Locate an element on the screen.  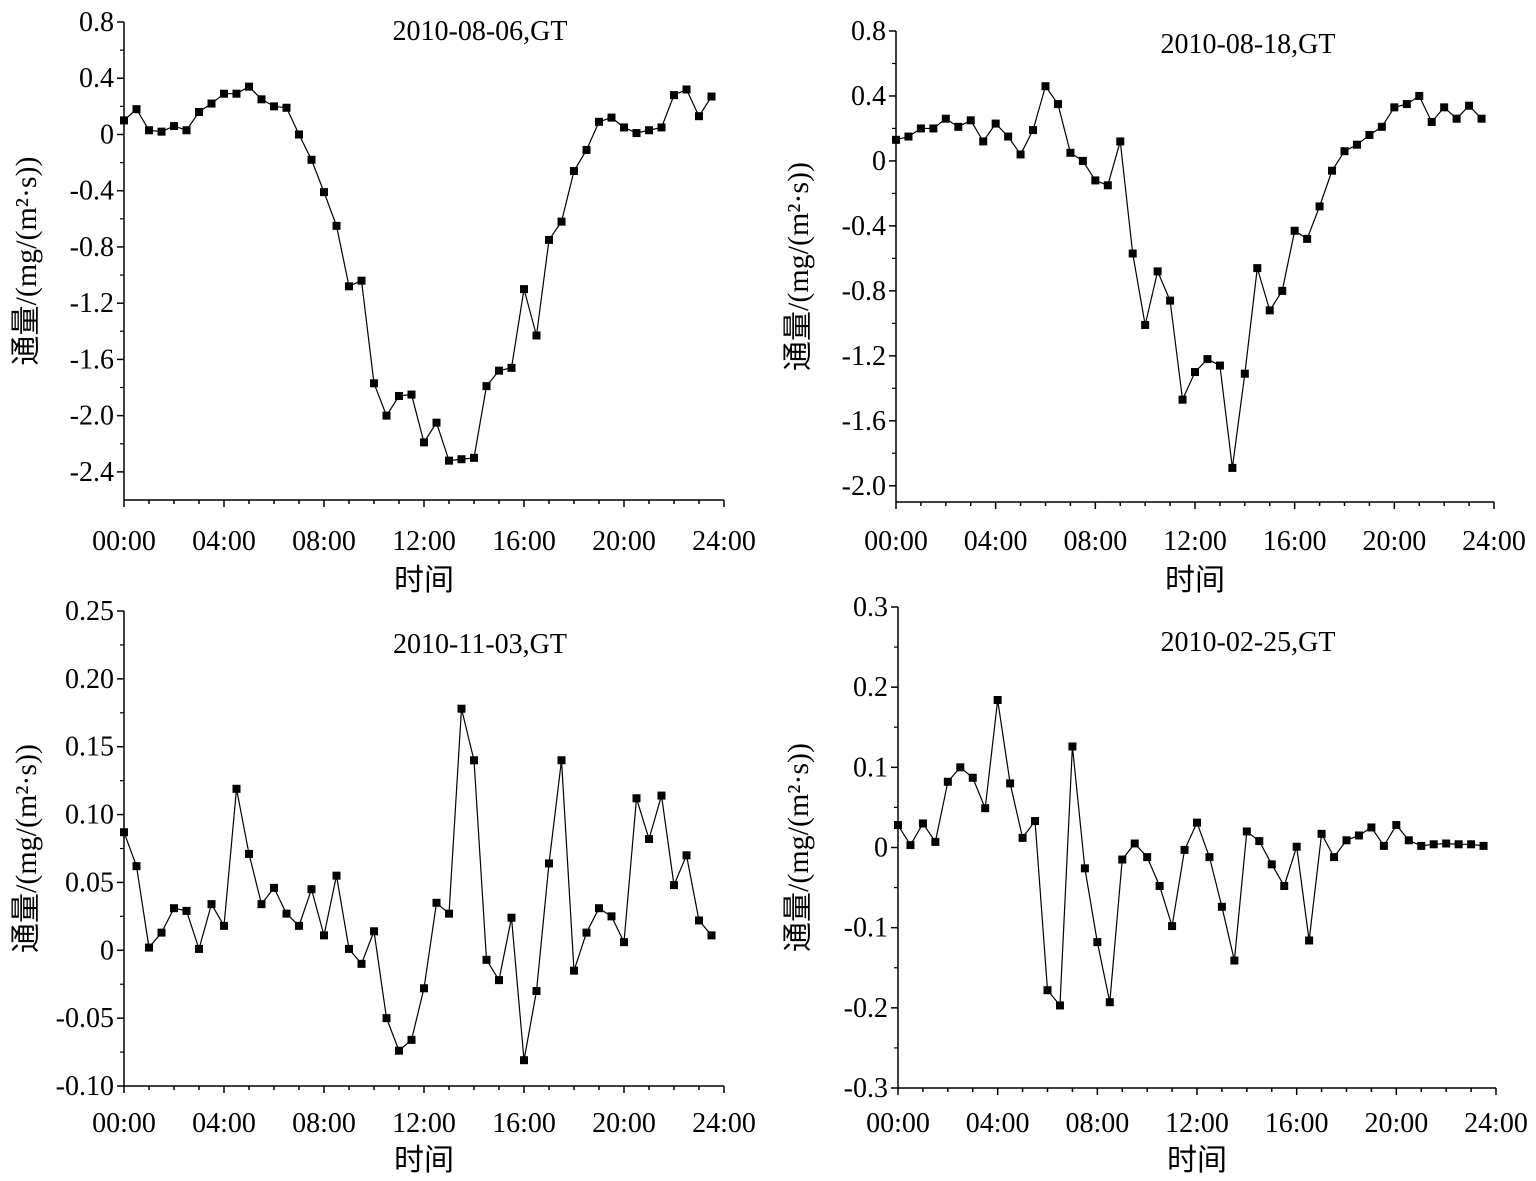
chart-title: 2010-08-06,GT is located at coordinates (480, 31).